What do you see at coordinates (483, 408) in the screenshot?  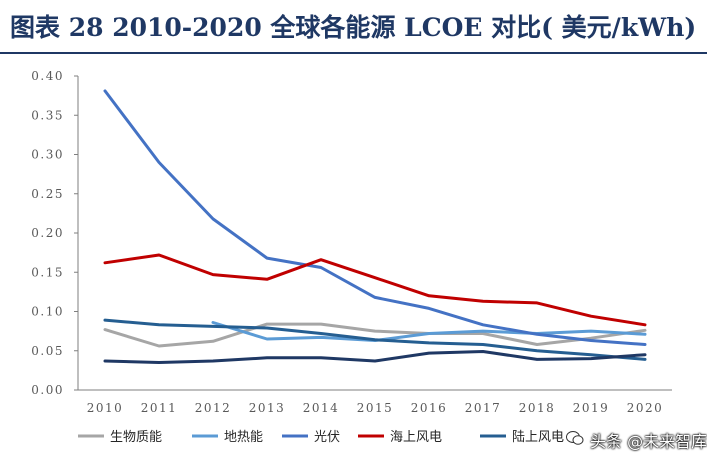 I see `x-tick-label: 2017` at bounding box center [483, 408].